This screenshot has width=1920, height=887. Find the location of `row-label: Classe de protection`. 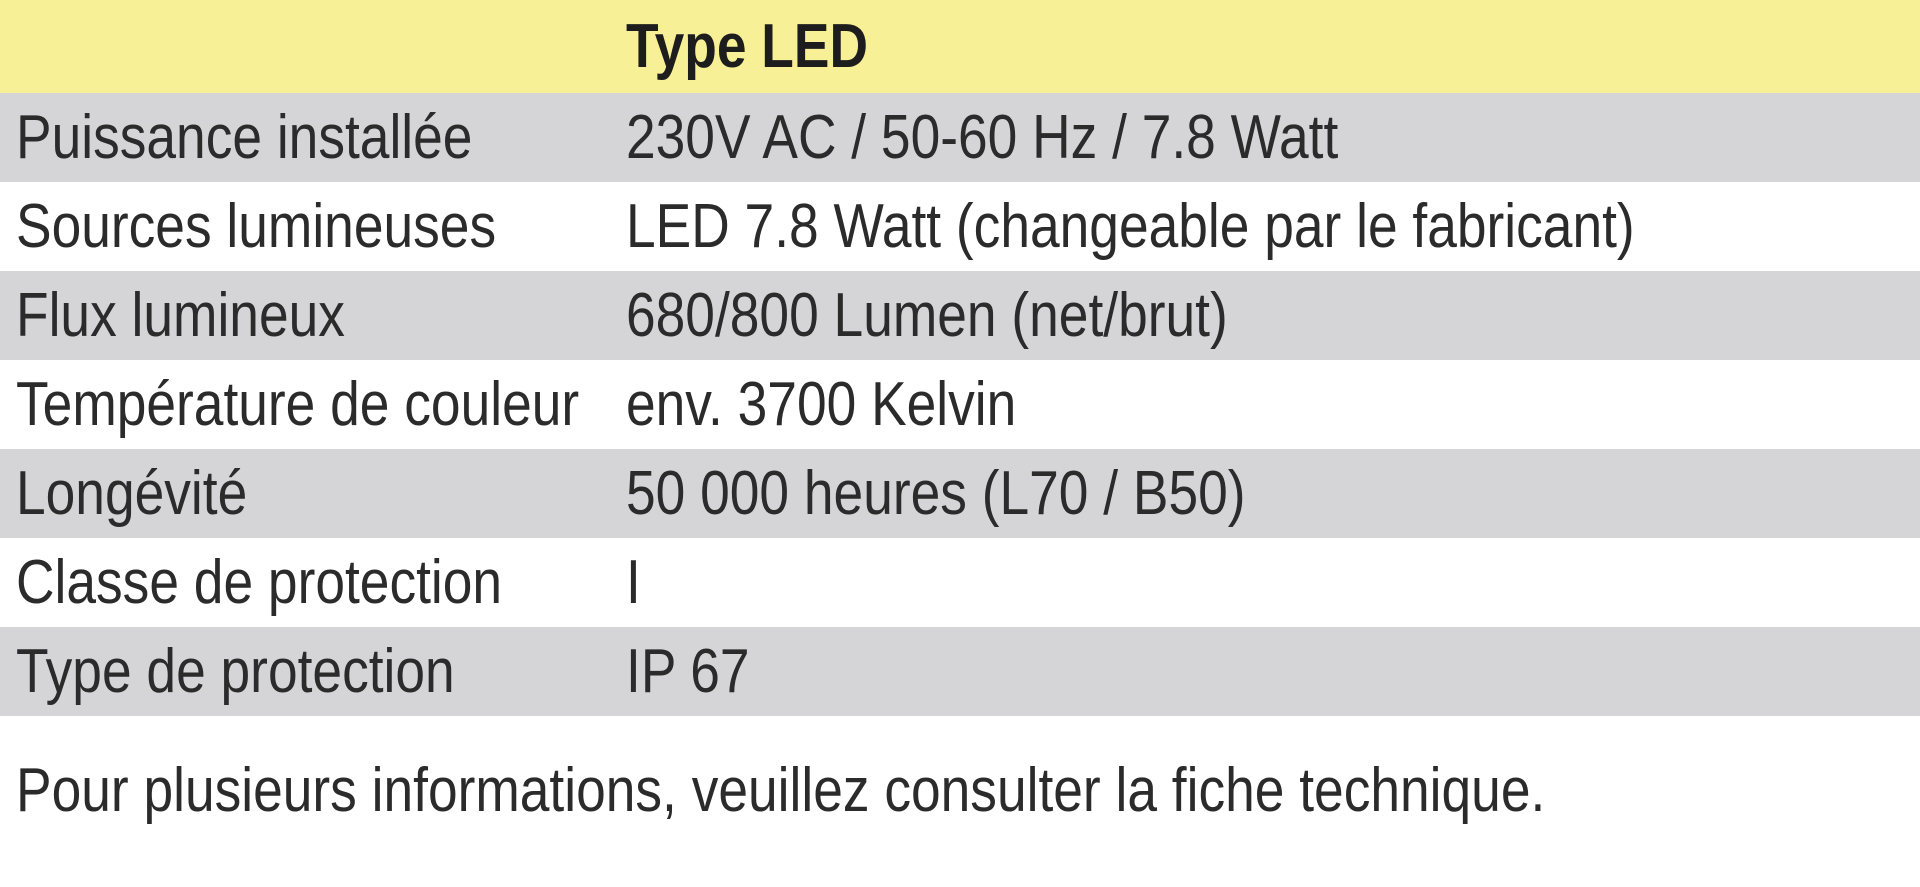

row-label: Classe de protection is located at coordinates (298, 582).